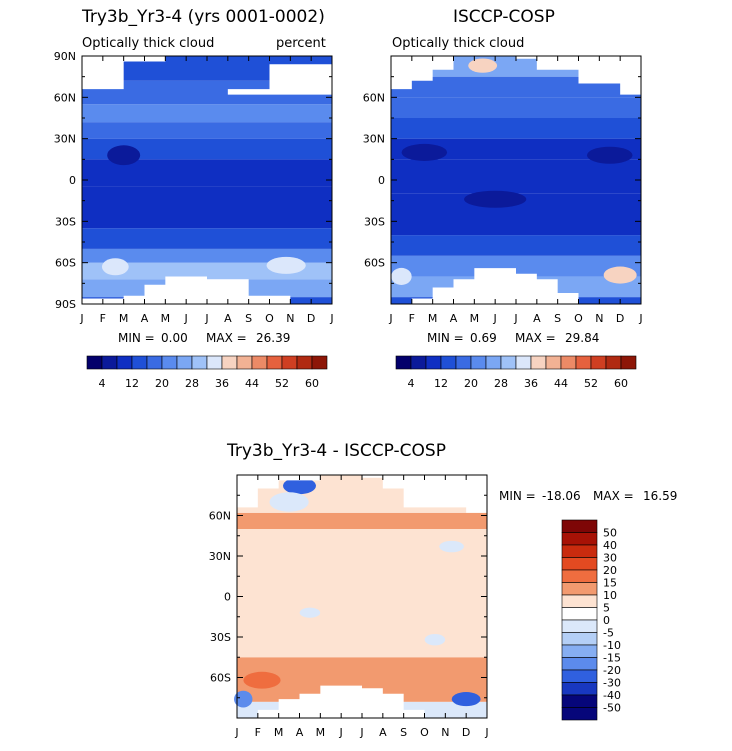  I want to click on colorbar-label: -15, so click(612, 658).